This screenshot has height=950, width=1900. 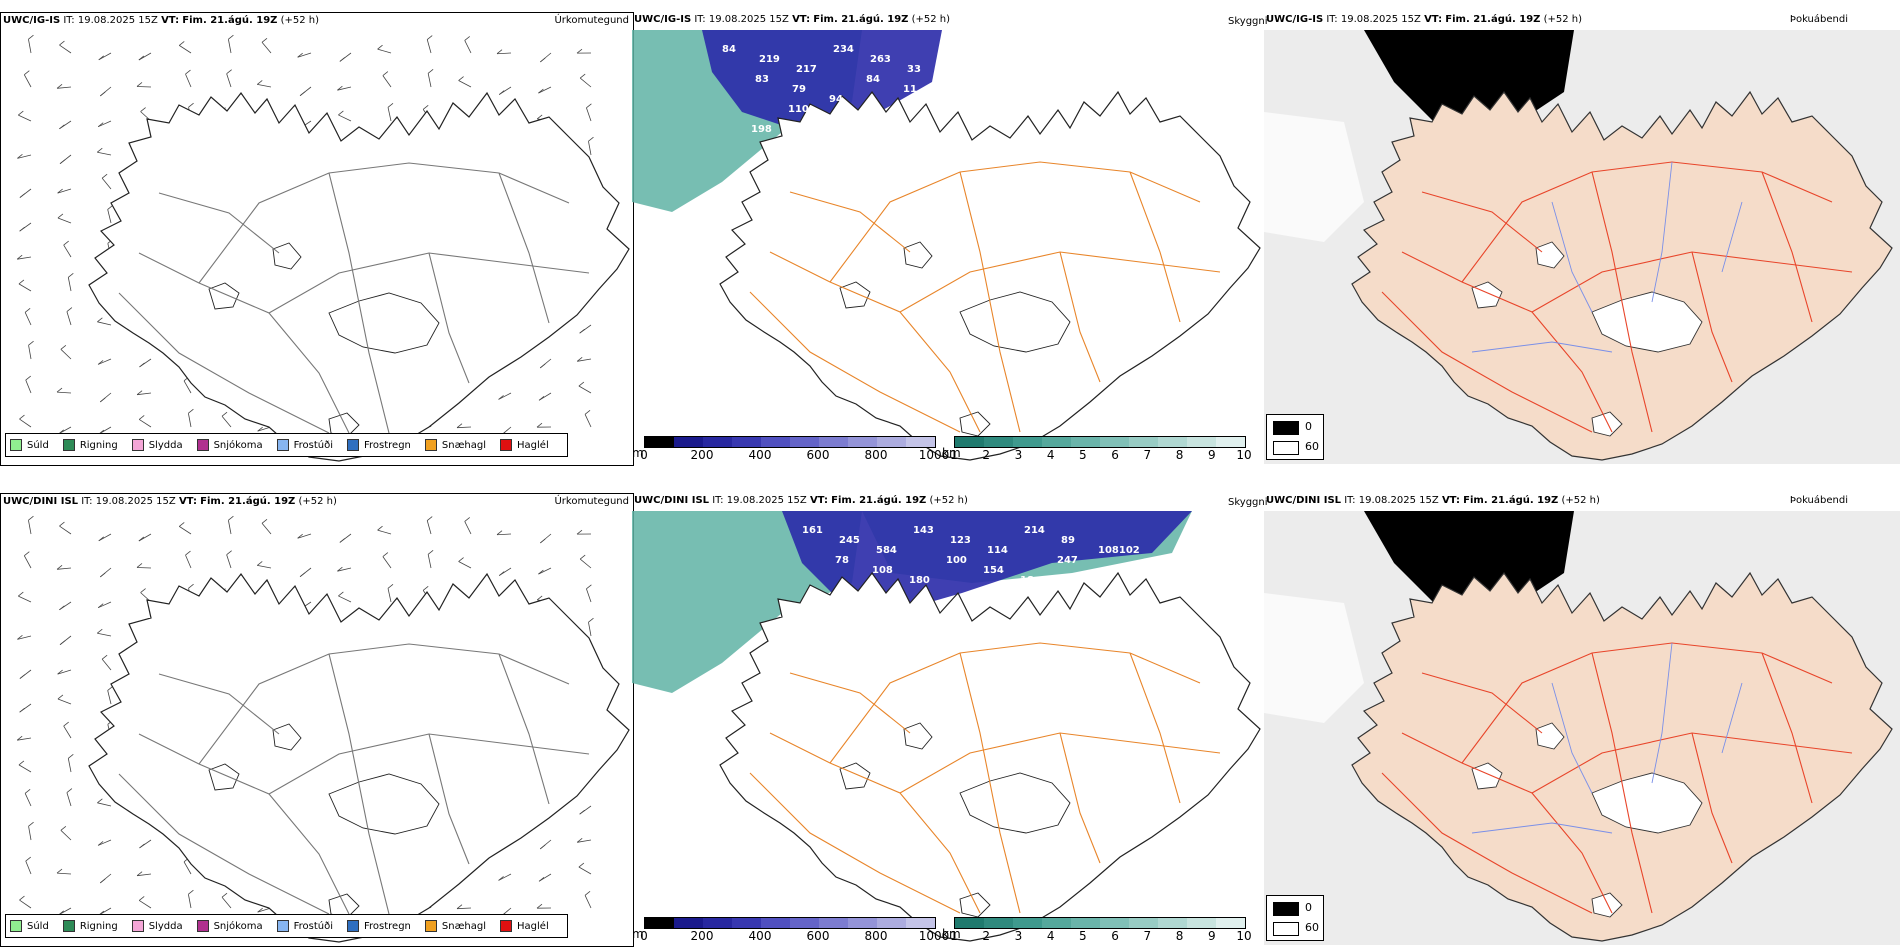 I want to click on legend-label: Haglél, so click(x=533, y=445).